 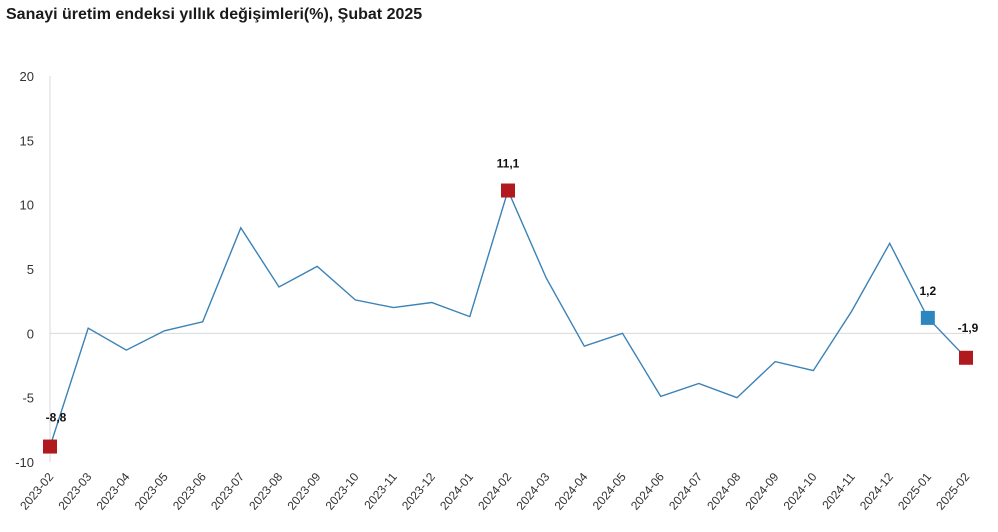 I want to click on y-tick-label: 10, so click(x=27, y=205).